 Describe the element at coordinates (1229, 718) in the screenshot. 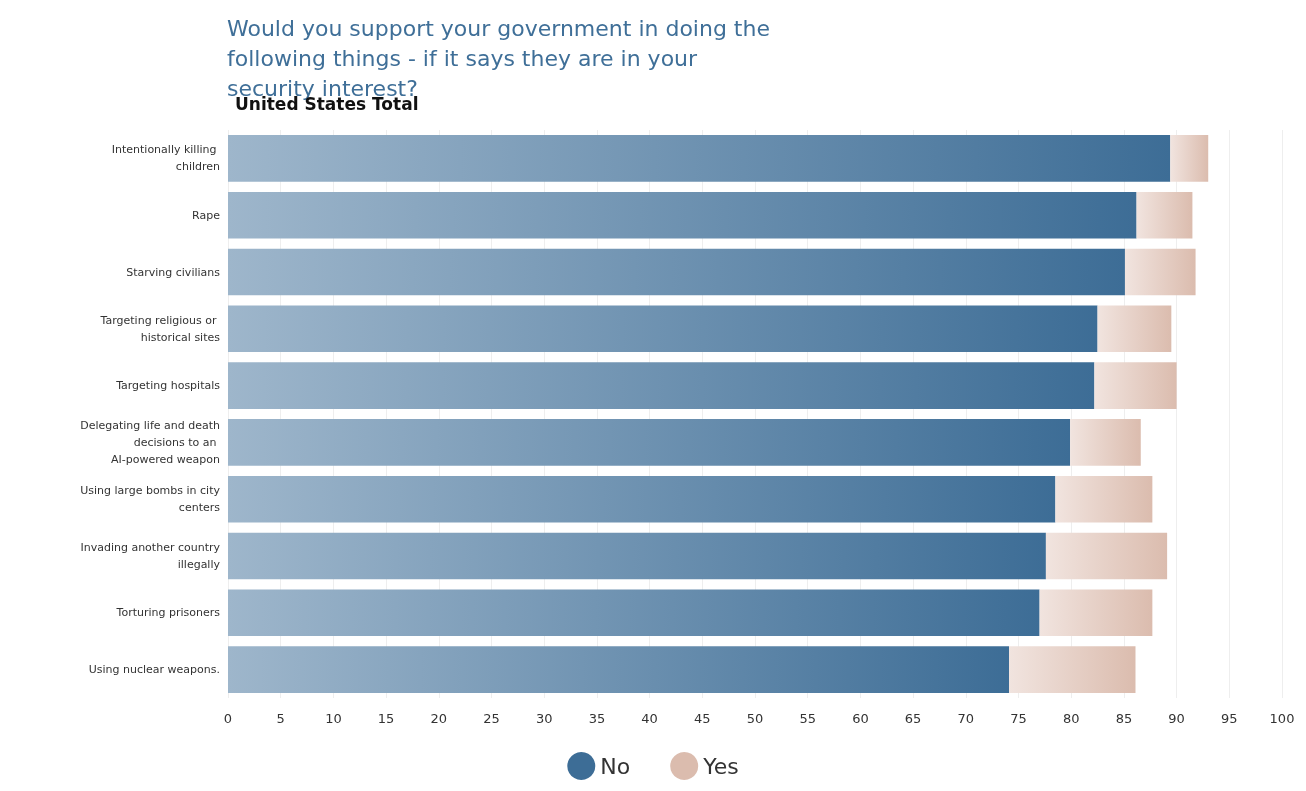

I see `x-tick-label: 95` at that location.